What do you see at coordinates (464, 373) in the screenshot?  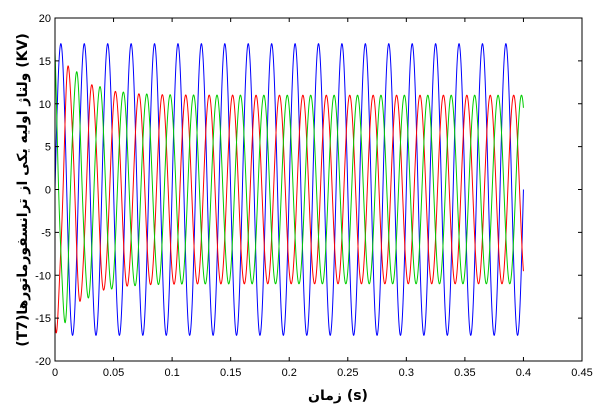 I see `x-tick-label: 0.35` at bounding box center [464, 373].